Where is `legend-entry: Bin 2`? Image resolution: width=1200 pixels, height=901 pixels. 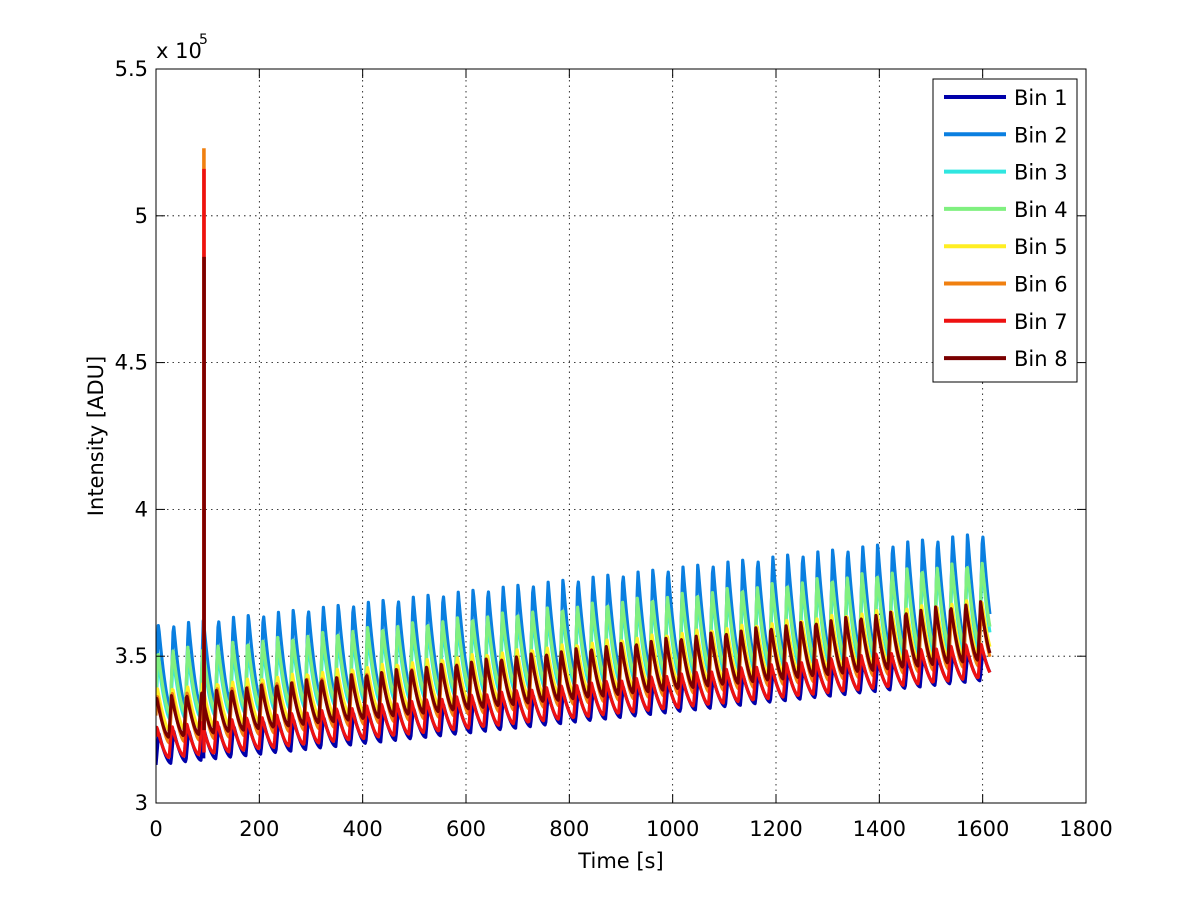 legend-entry: Bin 2 is located at coordinates (1041, 135).